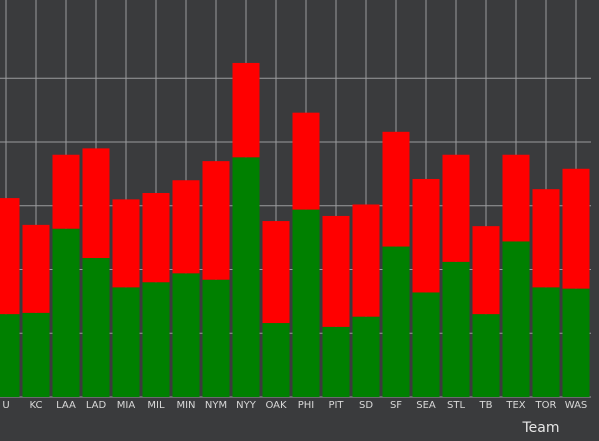 This screenshot has height=441, width=599. What do you see at coordinates (216, 405) in the screenshot?
I see `x-tick-label: NYM` at bounding box center [216, 405].